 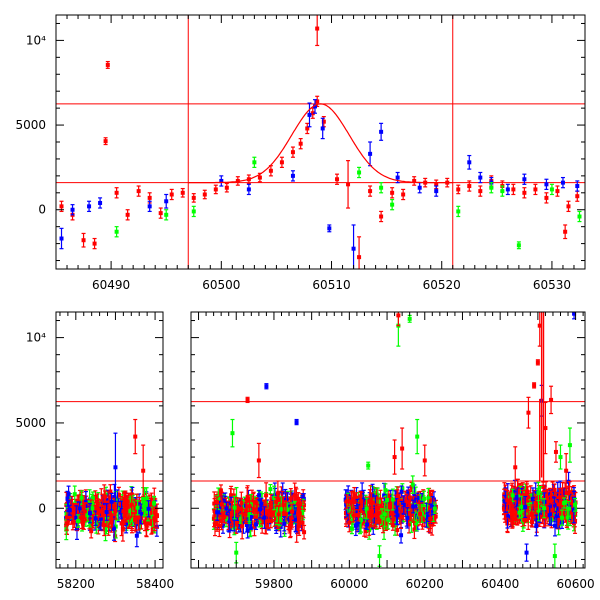 I want to click on y-tick-label: 5000, so click(x=30, y=125).